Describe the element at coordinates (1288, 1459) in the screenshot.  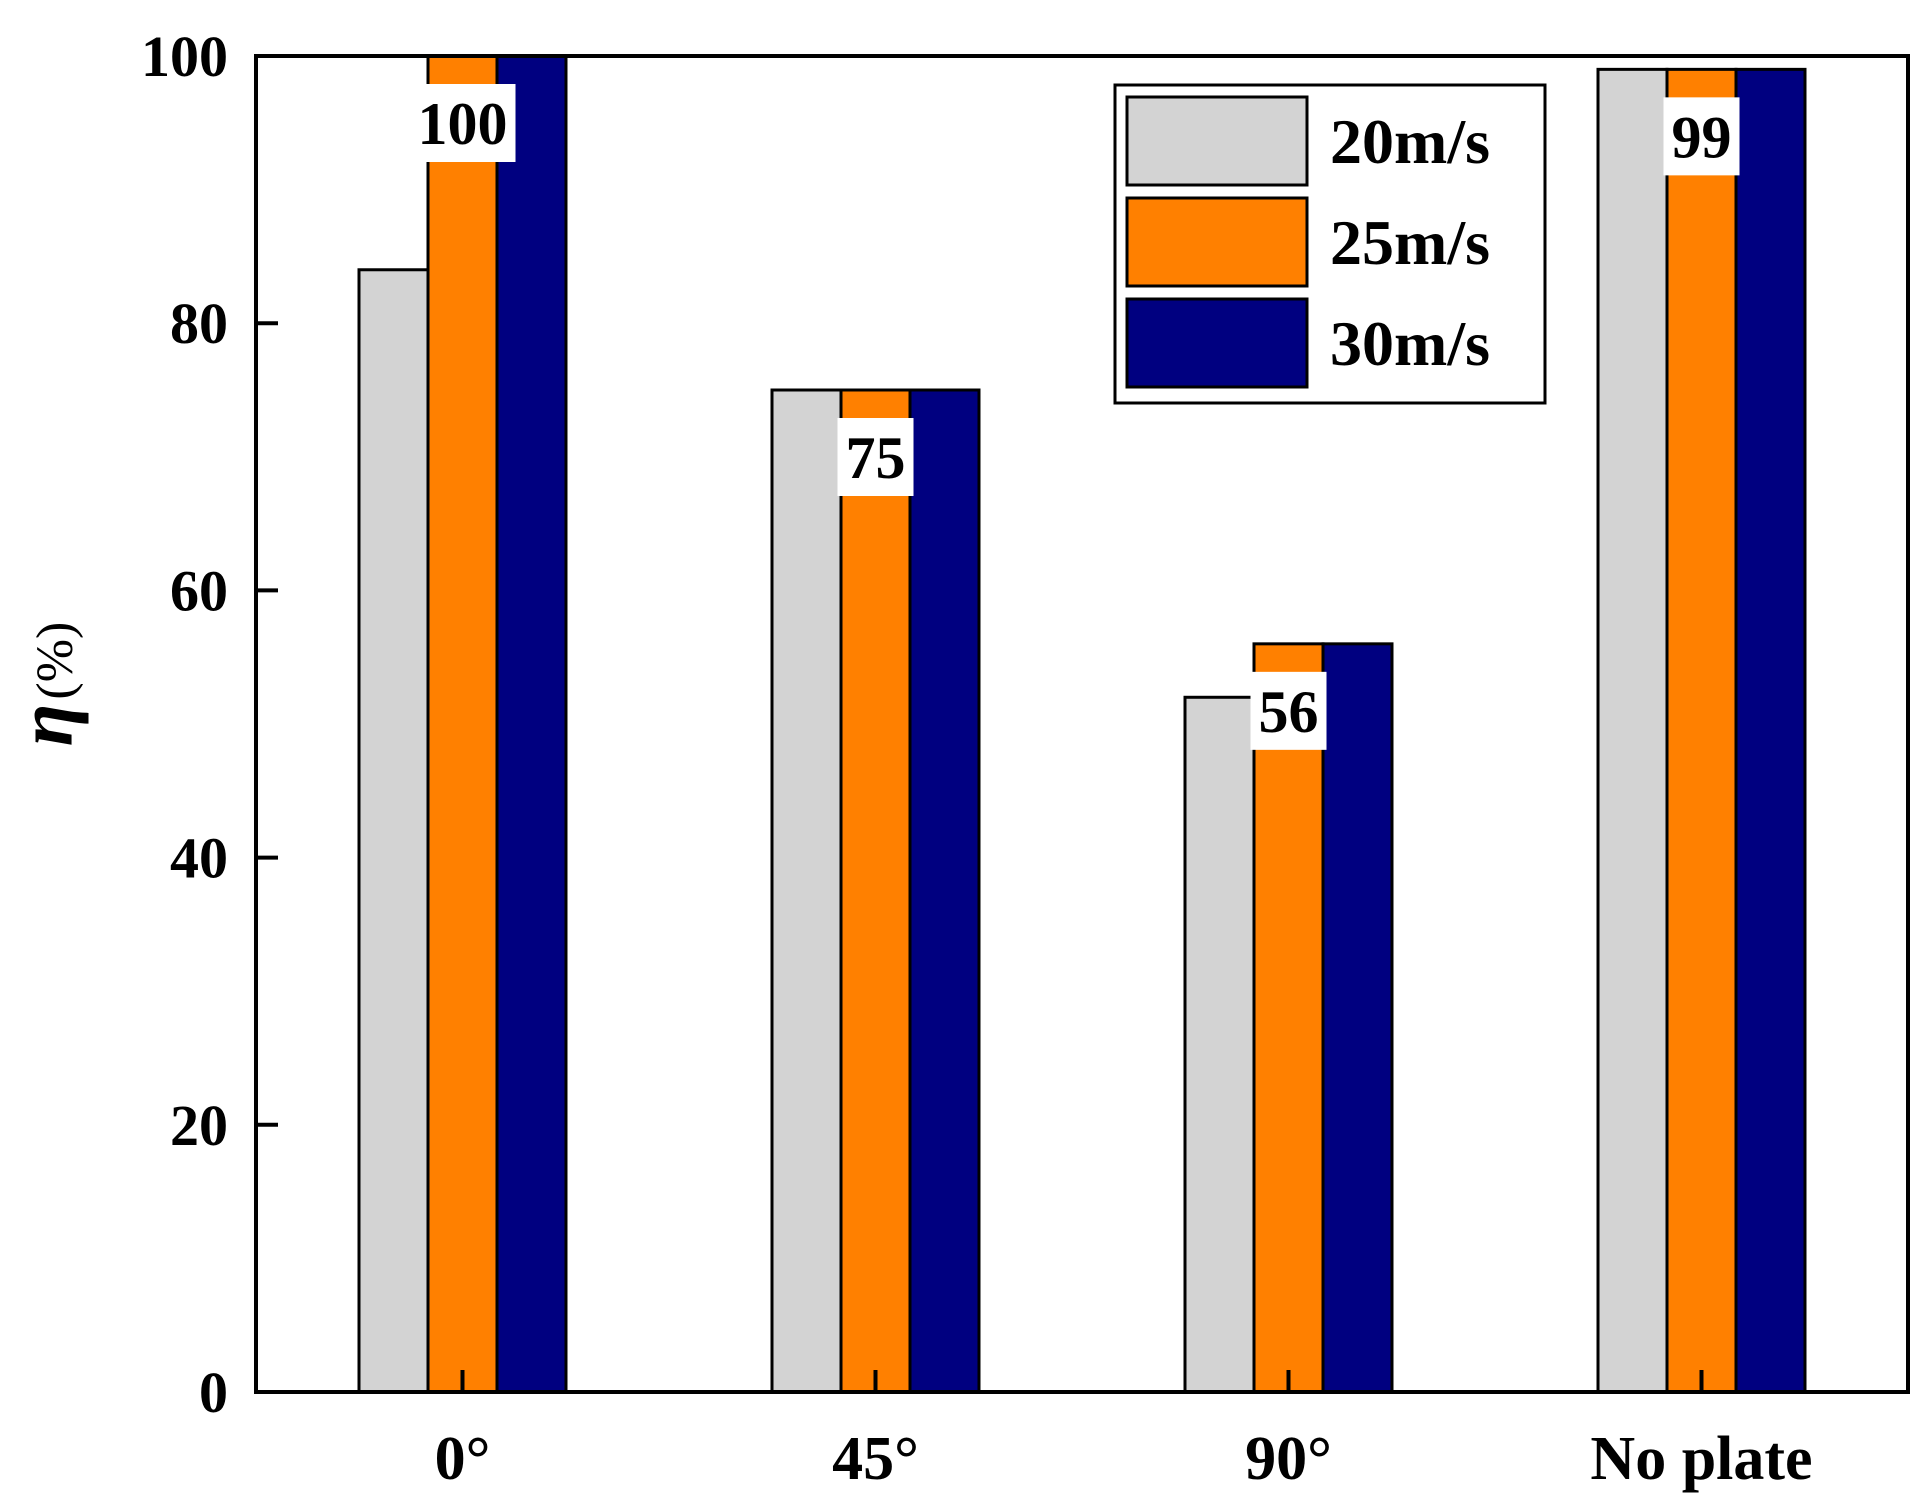
I see `x-tick-label-2: 90°` at that location.